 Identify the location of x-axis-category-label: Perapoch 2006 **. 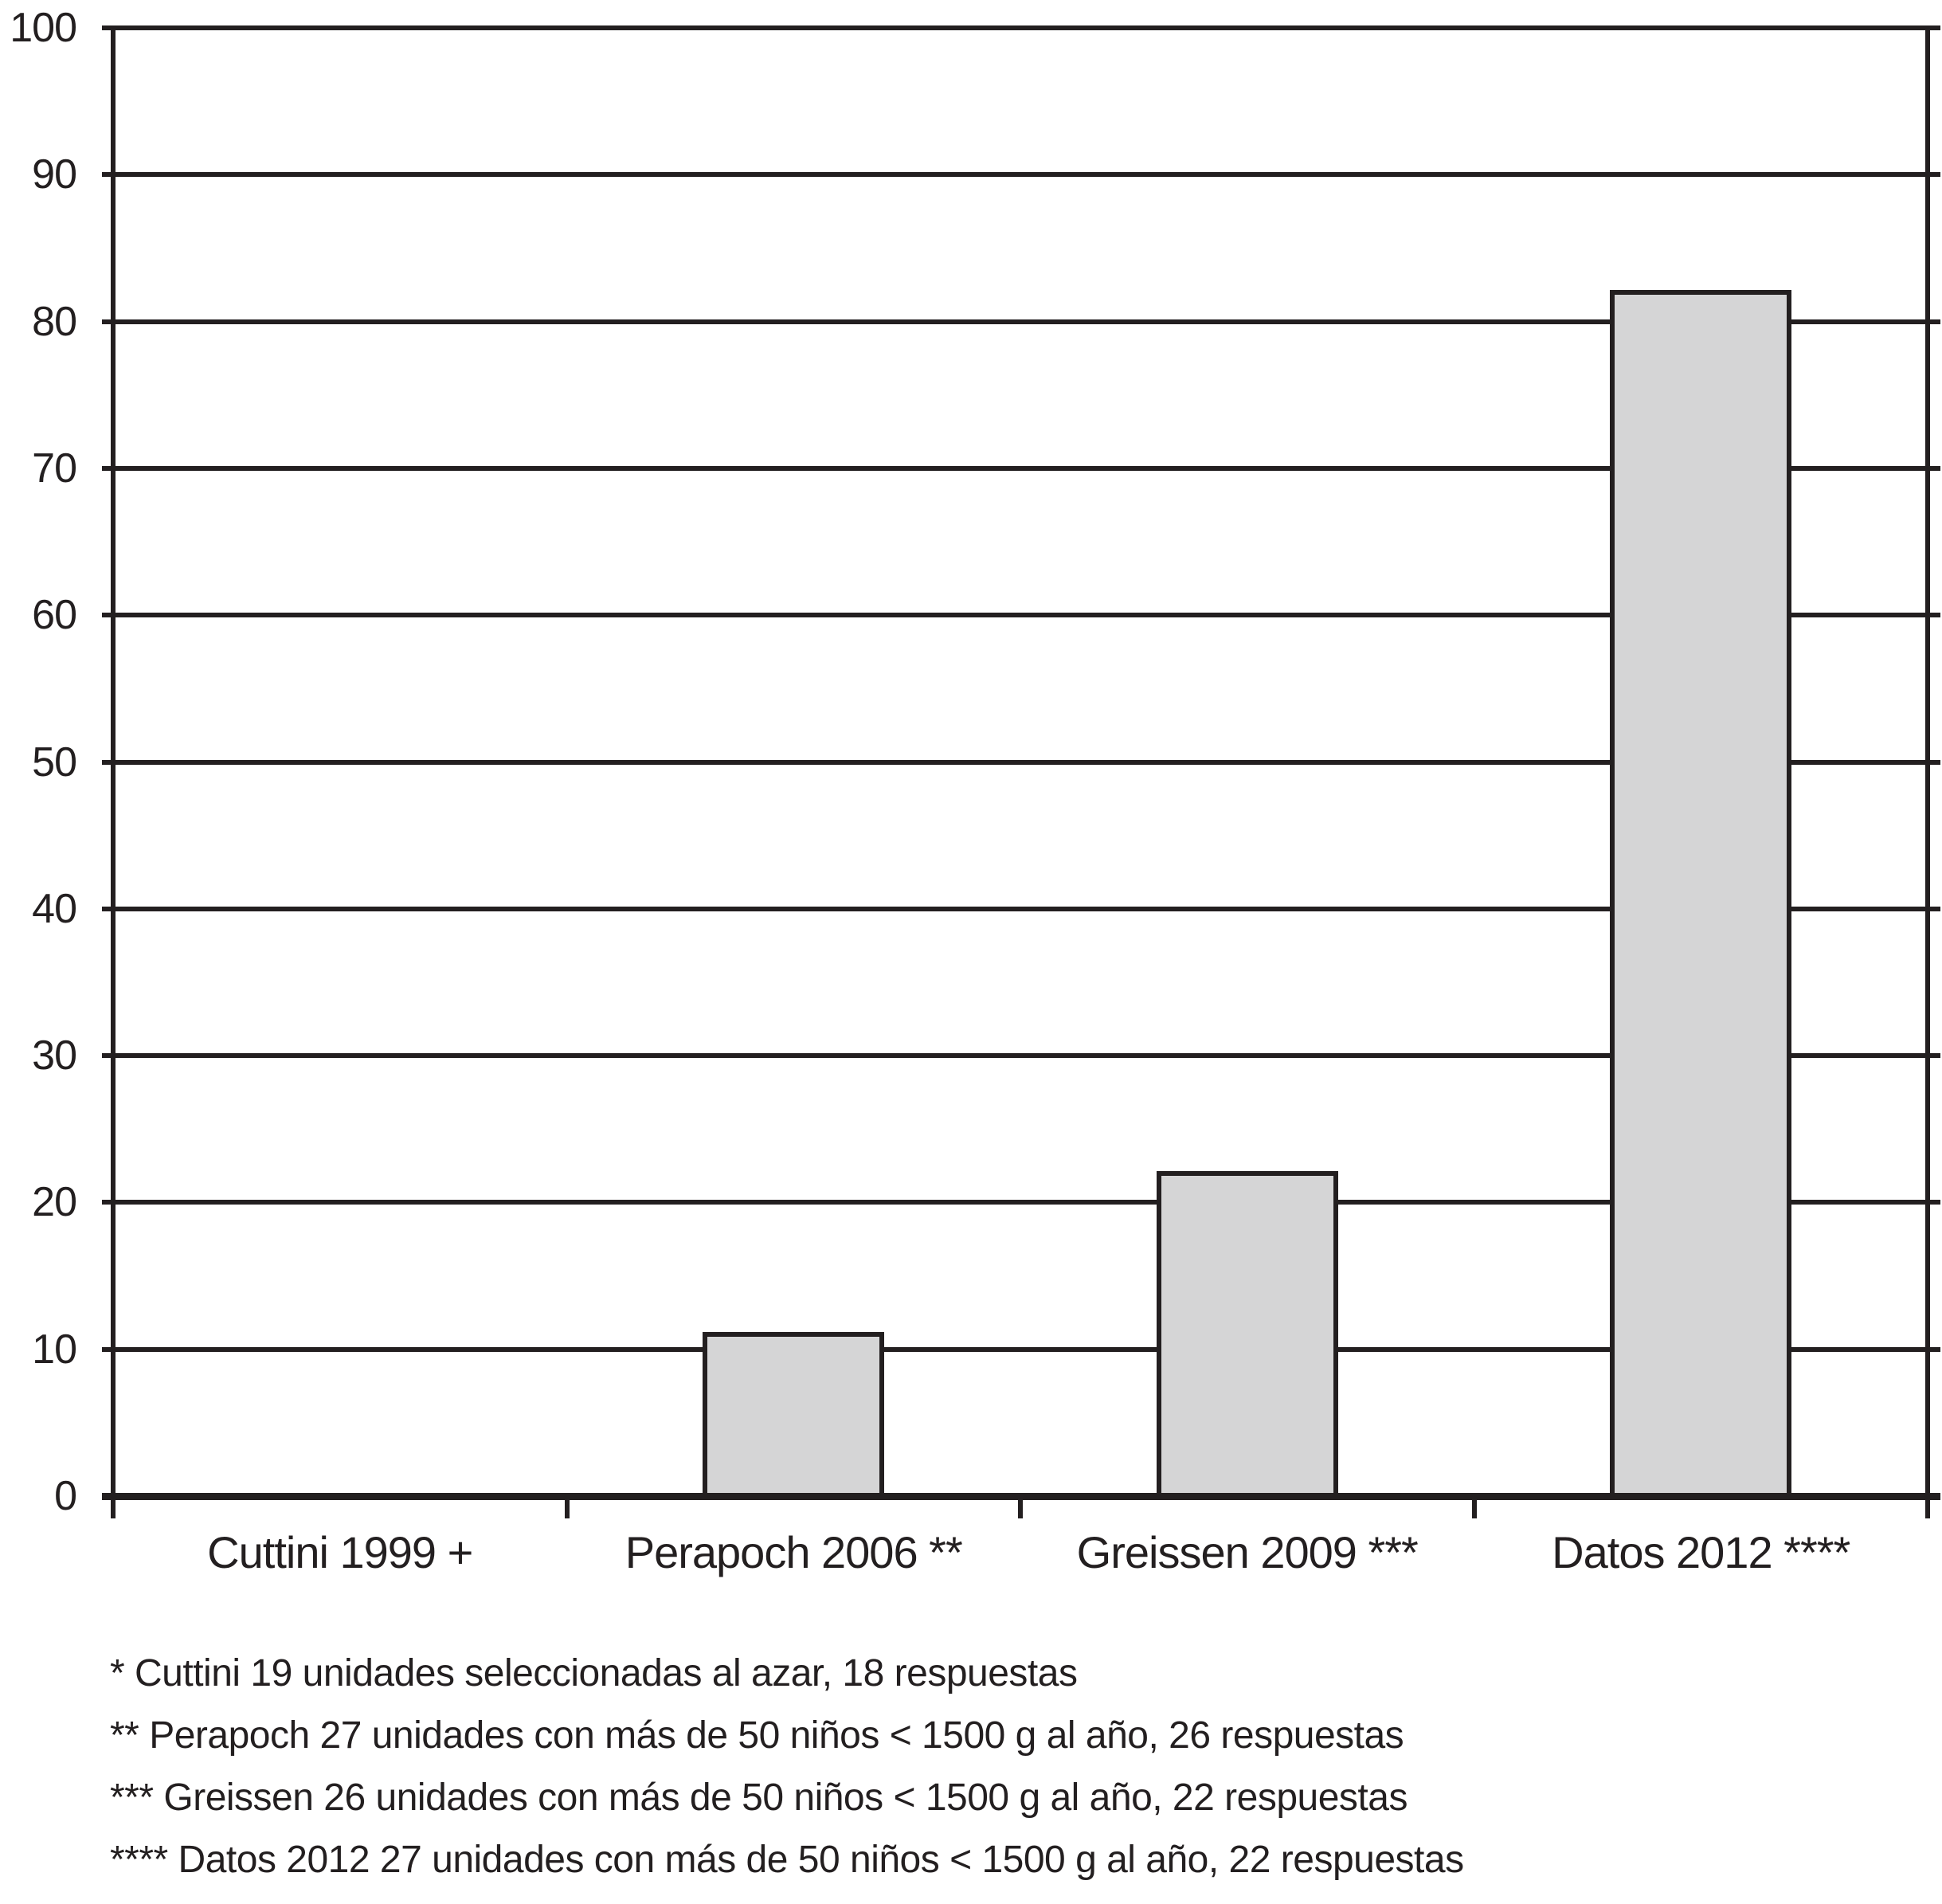
(793, 1552).